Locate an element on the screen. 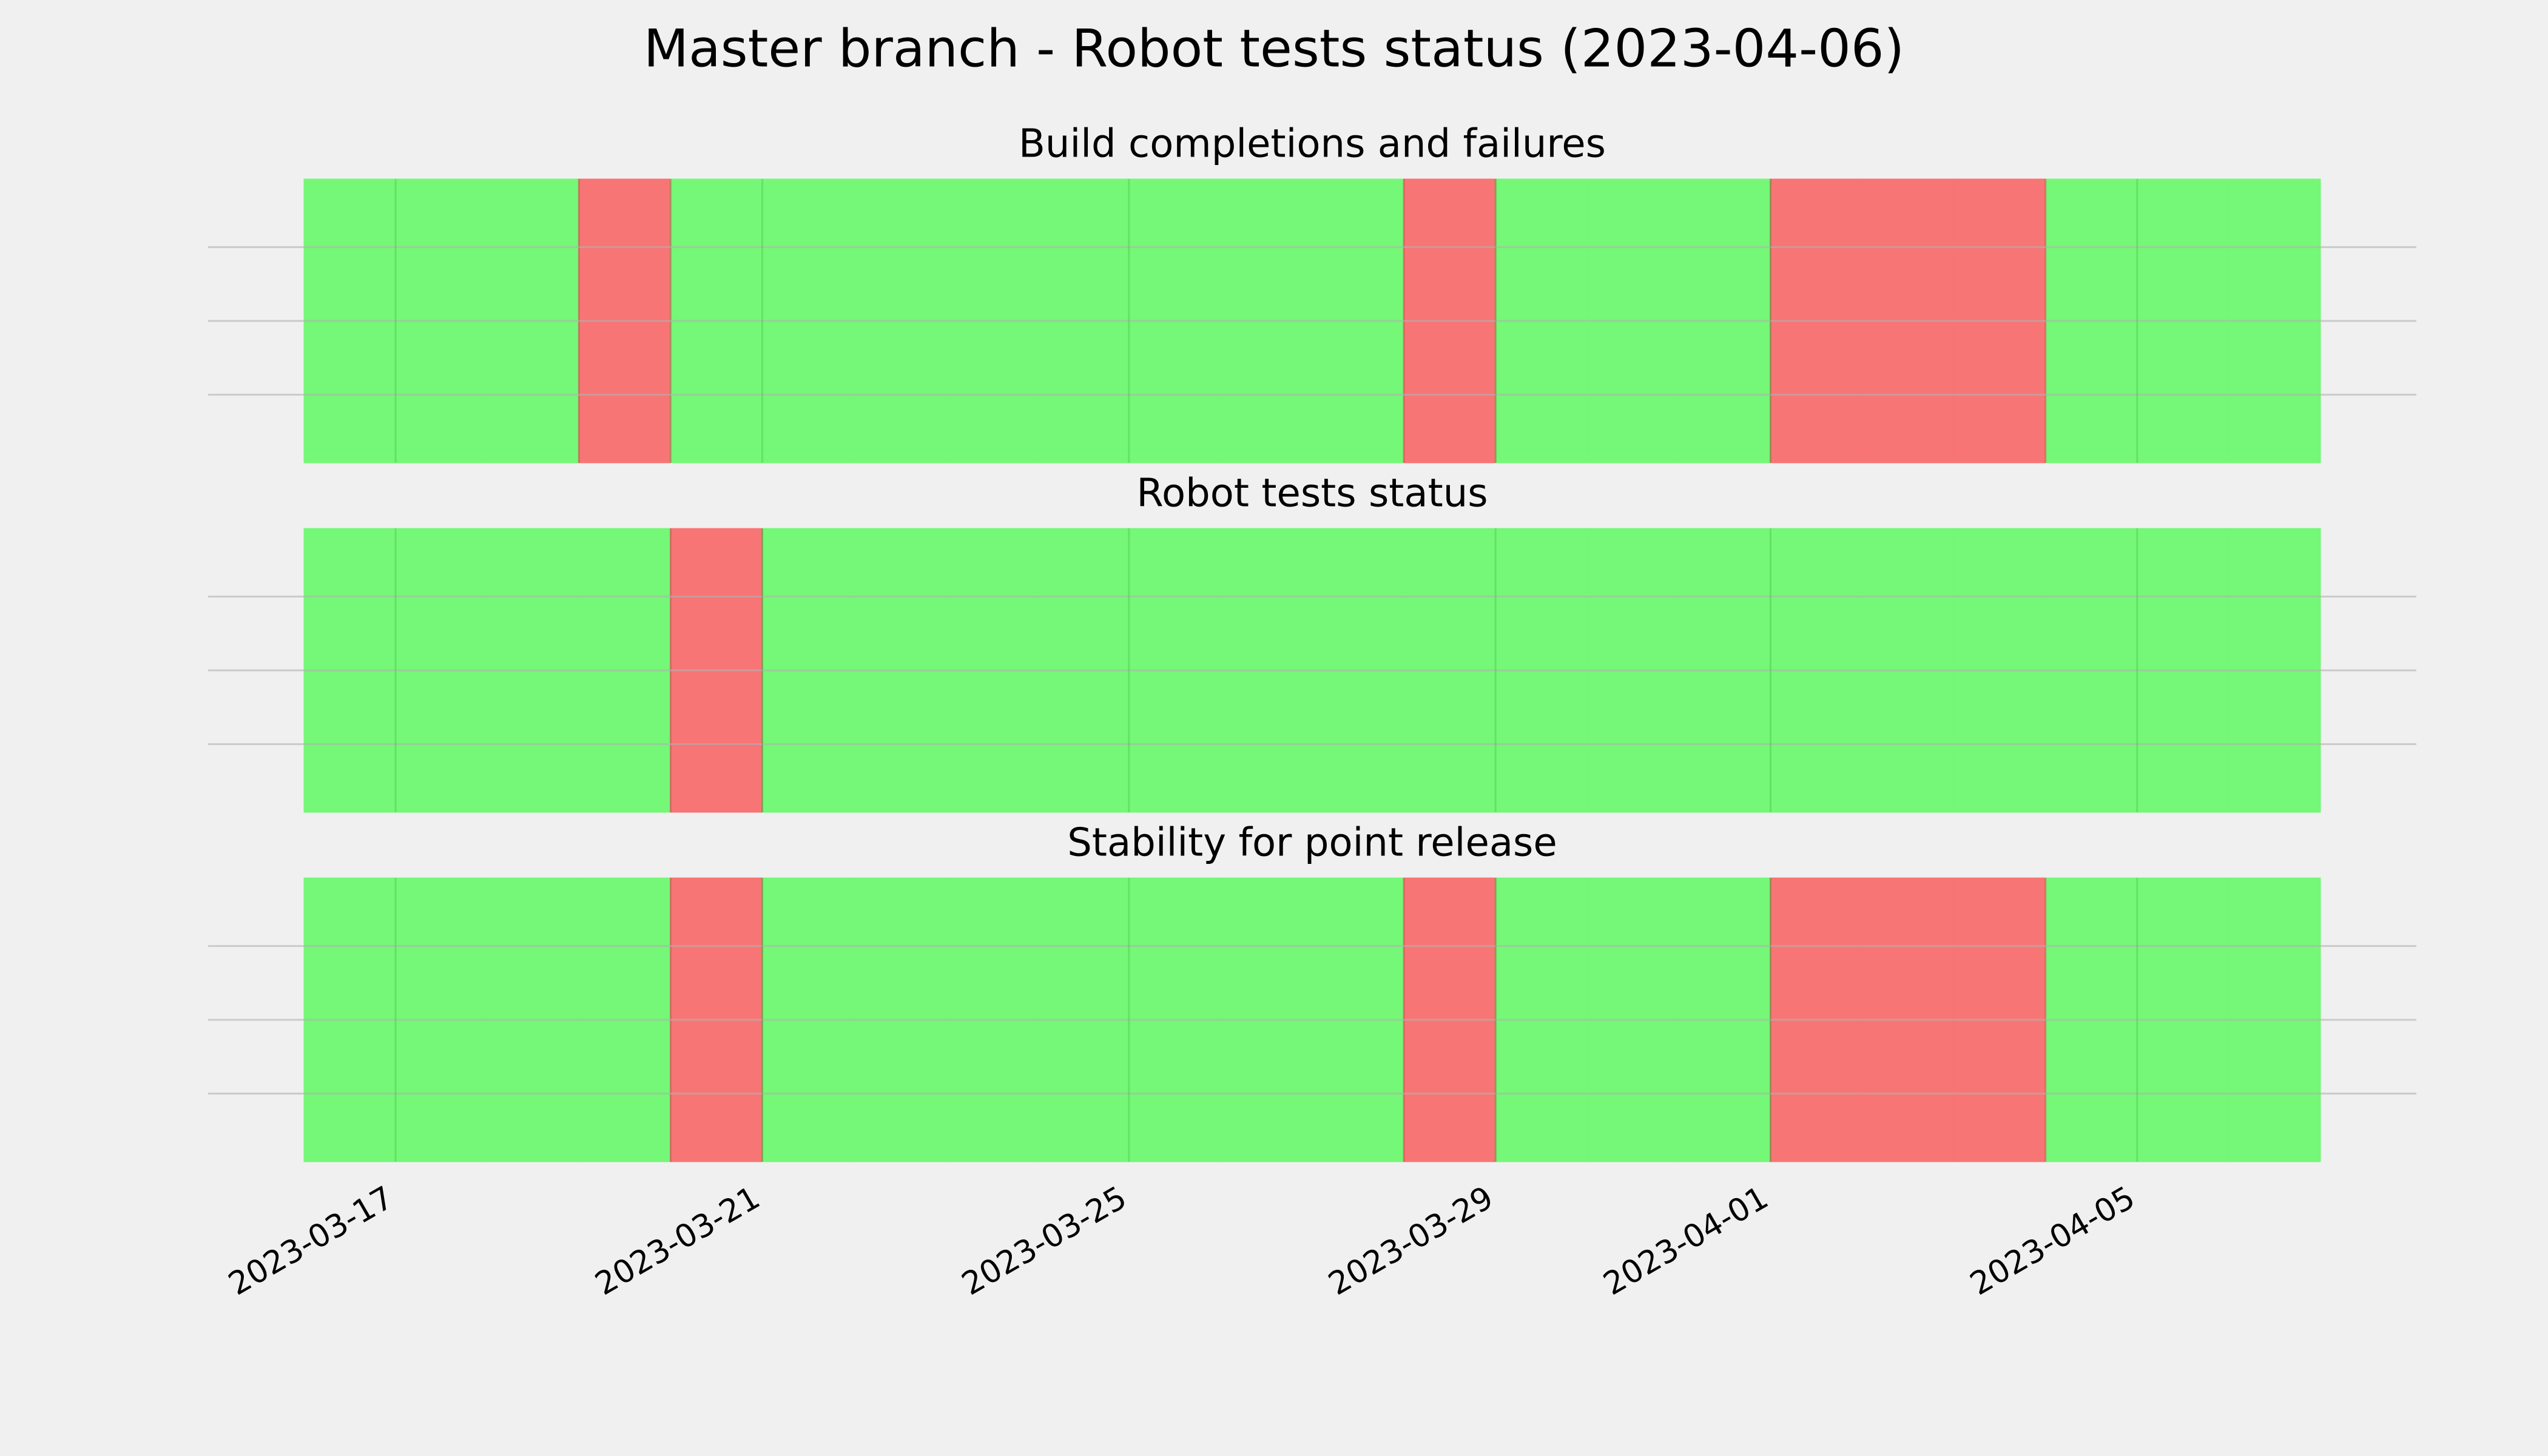 The image size is (2548, 1456). panel-title: Robot tests status is located at coordinates (1312, 493).